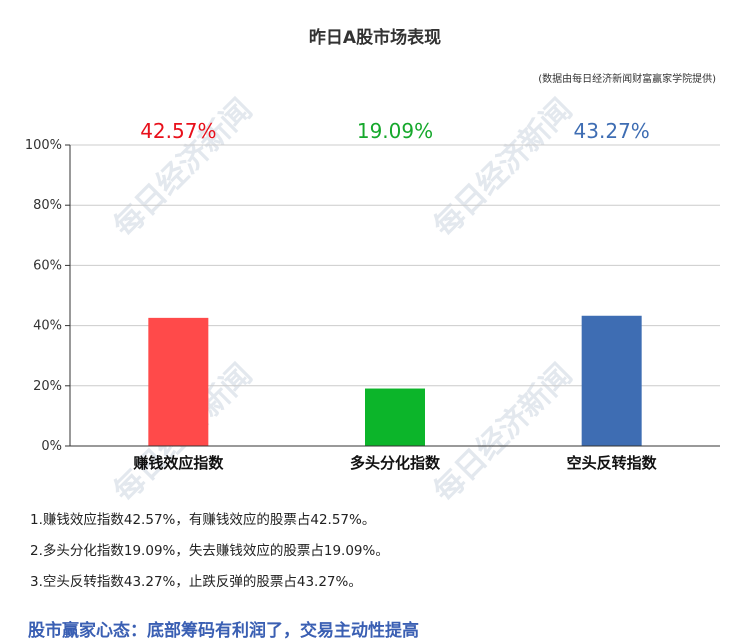  I want to click on value-label: 19.09%, so click(395, 131).